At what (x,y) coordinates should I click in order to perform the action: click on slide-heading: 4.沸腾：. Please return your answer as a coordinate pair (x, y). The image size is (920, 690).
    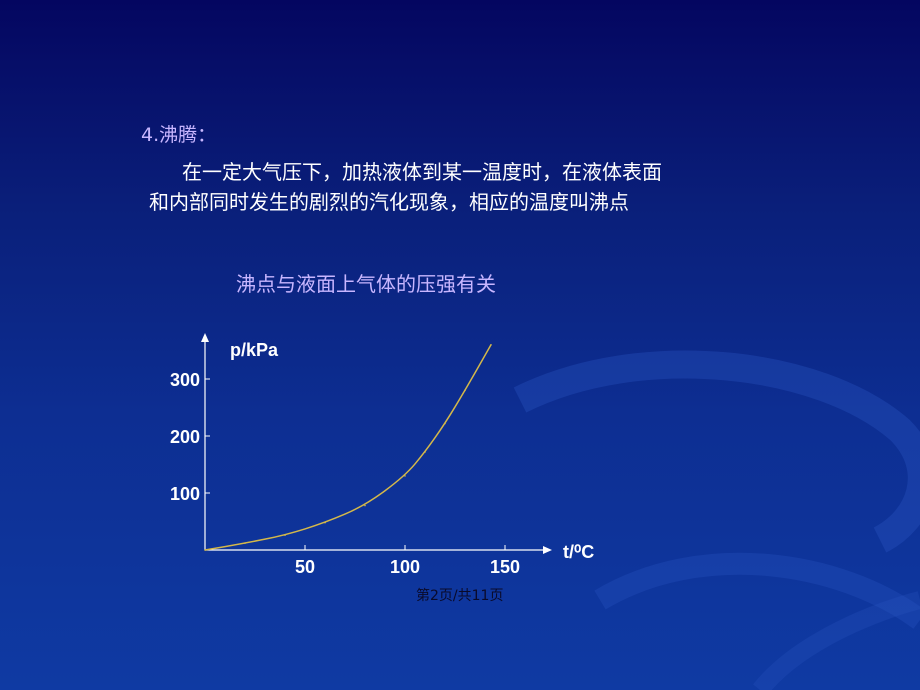
    Looking at the image, I should click on (179, 135).